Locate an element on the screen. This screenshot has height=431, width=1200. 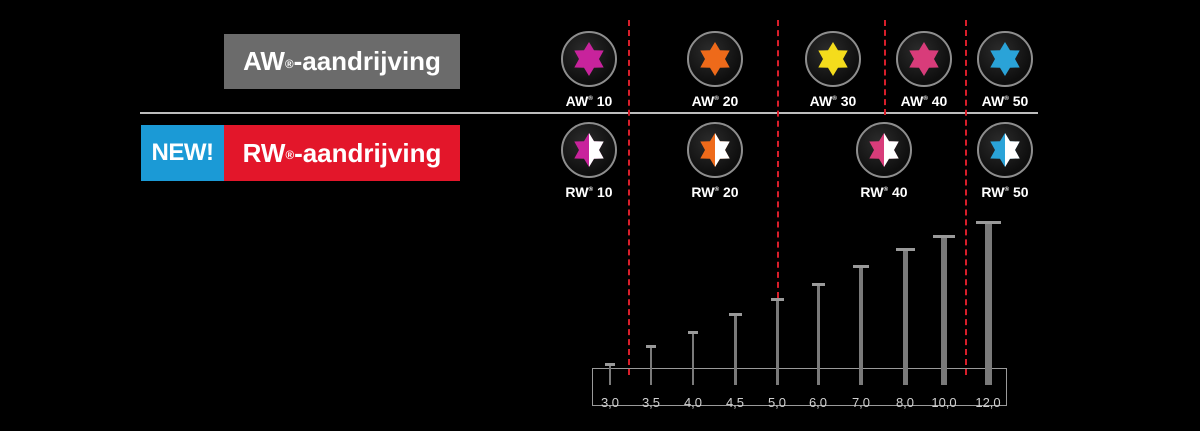
diameter-label: 7,0 is located at coordinates (861, 402).